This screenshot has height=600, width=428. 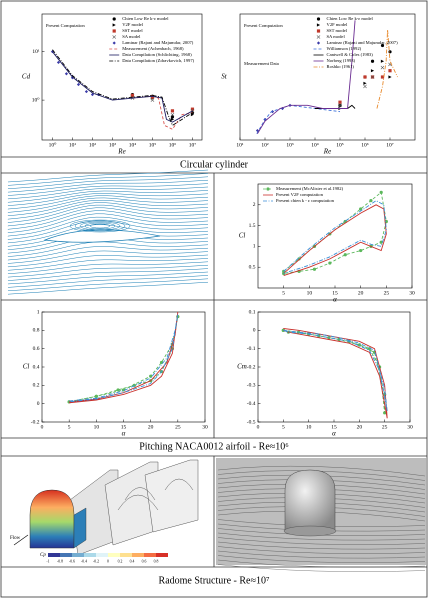 What do you see at coordinates (131, 36) in the screenshot?
I see `legend-label: SA model` at bounding box center [131, 36].